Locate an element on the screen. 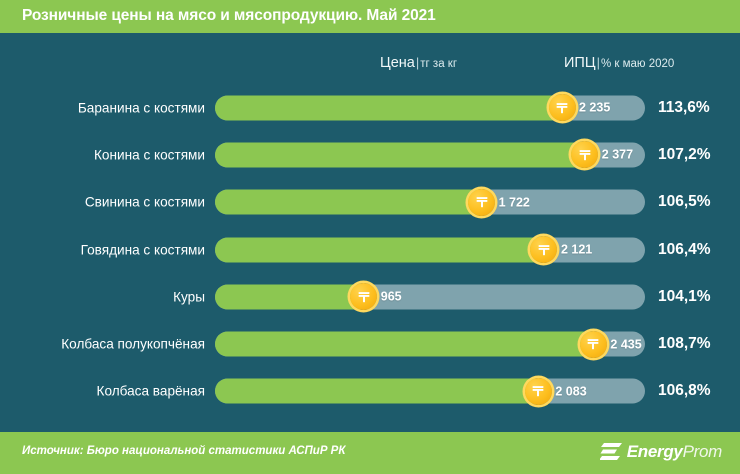 Image resolution: width=740 pixels, height=474 pixels. energyprom-logo-text: EnergyProm is located at coordinates (674, 452).